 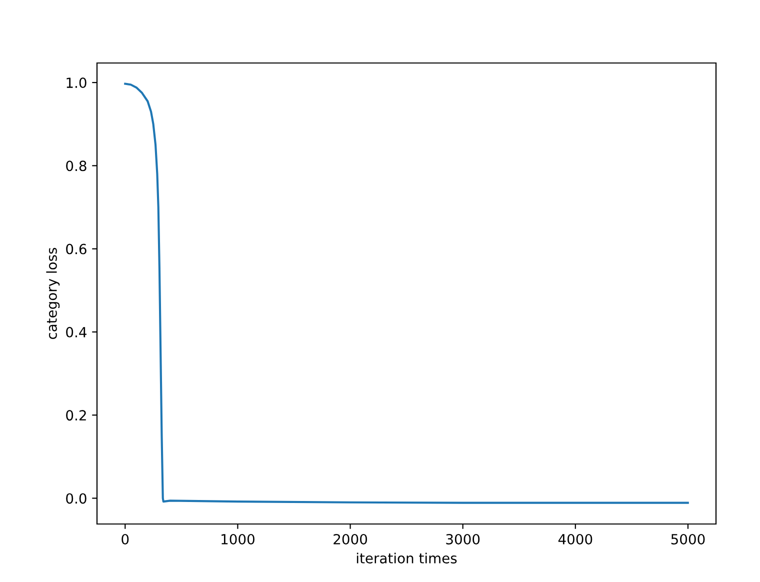 What do you see at coordinates (76, 166) in the screenshot?
I see `y-tick-label: 0.8` at bounding box center [76, 166].